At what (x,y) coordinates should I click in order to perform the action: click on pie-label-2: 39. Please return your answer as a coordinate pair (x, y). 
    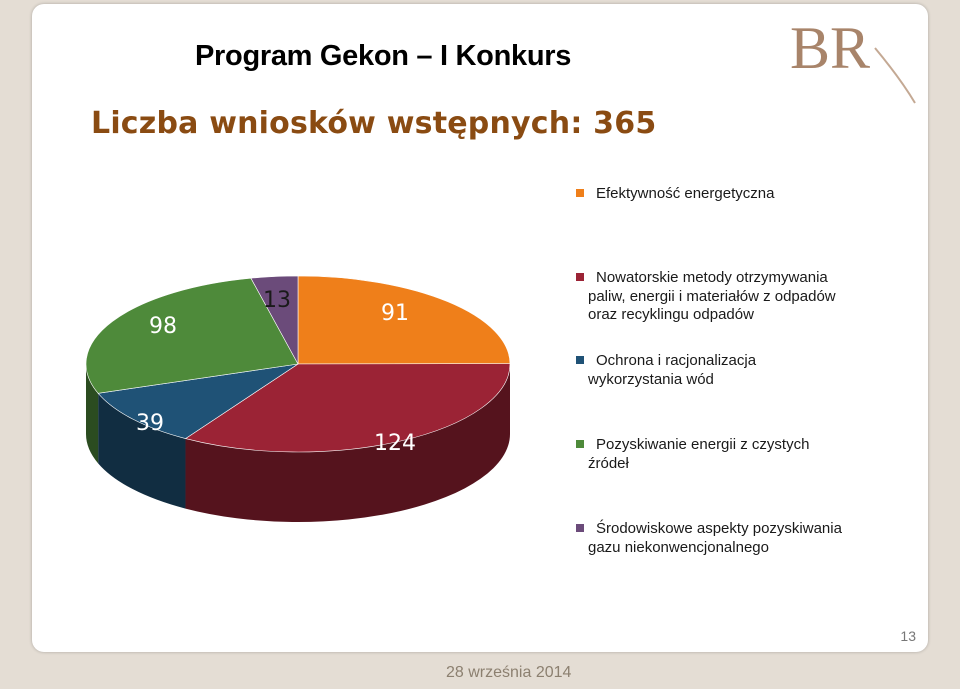
    Looking at the image, I should click on (150, 423).